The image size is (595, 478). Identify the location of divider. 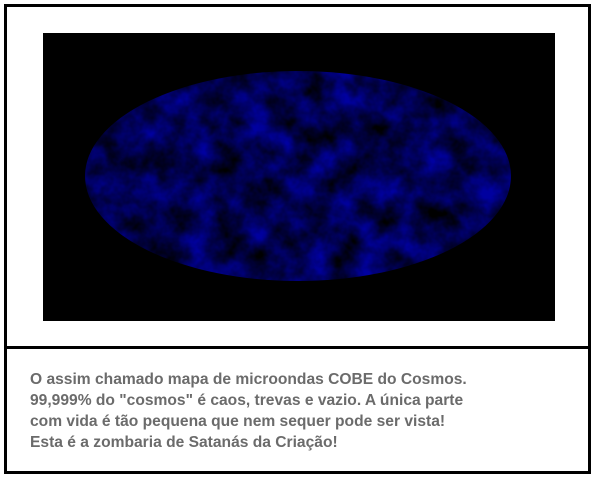
(297, 347).